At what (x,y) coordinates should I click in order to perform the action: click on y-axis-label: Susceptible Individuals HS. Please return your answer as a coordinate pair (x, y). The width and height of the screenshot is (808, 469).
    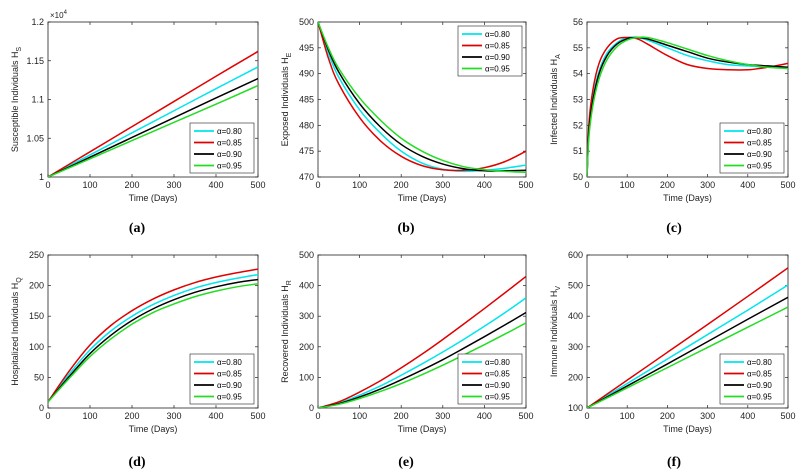
    Looking at the image, I should click on (16, 100).